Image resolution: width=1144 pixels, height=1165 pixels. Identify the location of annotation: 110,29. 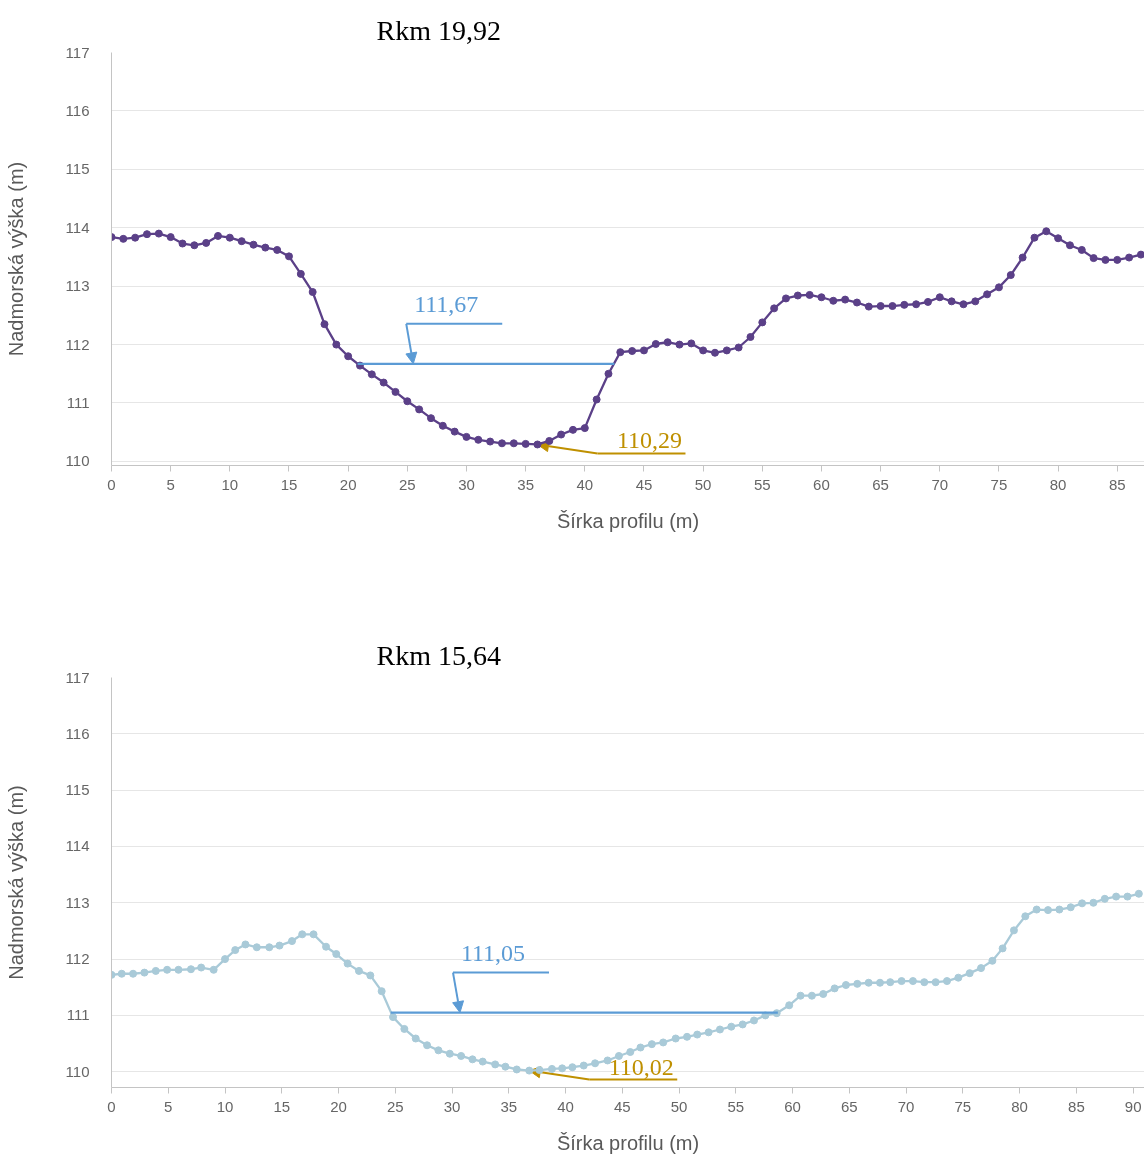
(649, 440).